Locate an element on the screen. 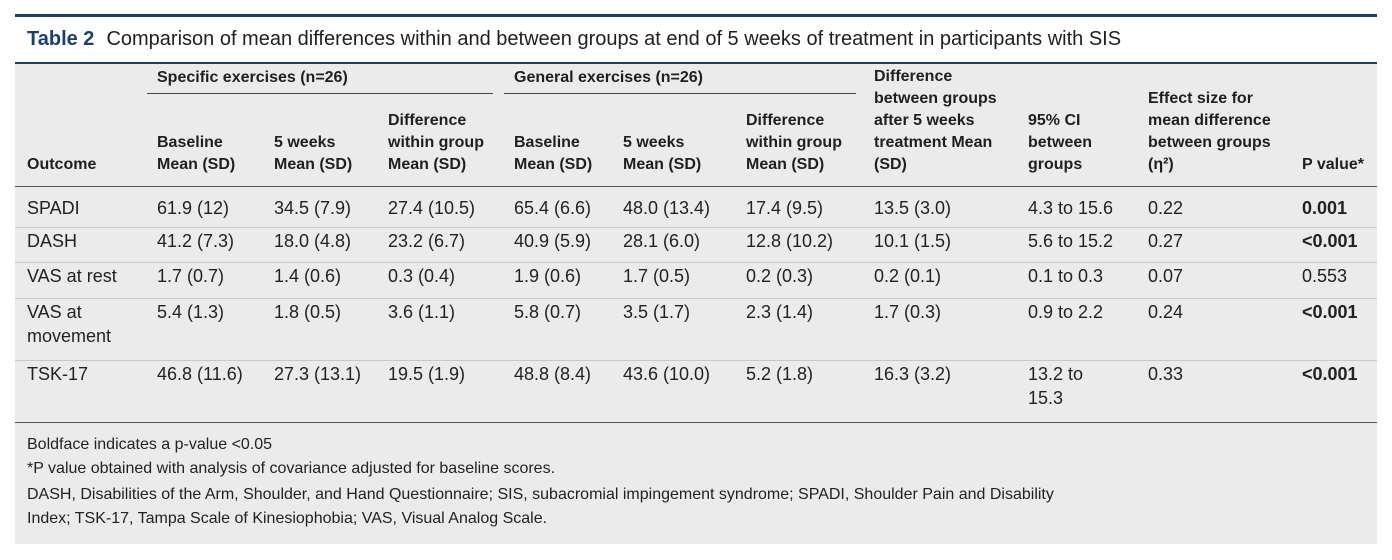 The width and height of the screenshot is (1392, 560). table-cell-effect: 0.22 is located at coordinates (1166, 208).